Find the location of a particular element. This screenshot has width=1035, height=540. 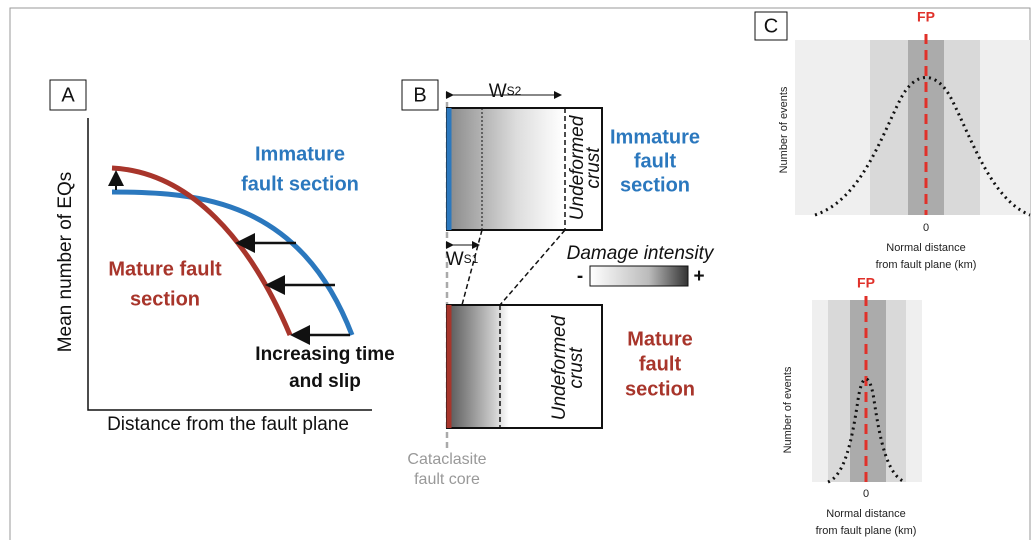

ws2: WS2 is located at coordinates (505, 91).